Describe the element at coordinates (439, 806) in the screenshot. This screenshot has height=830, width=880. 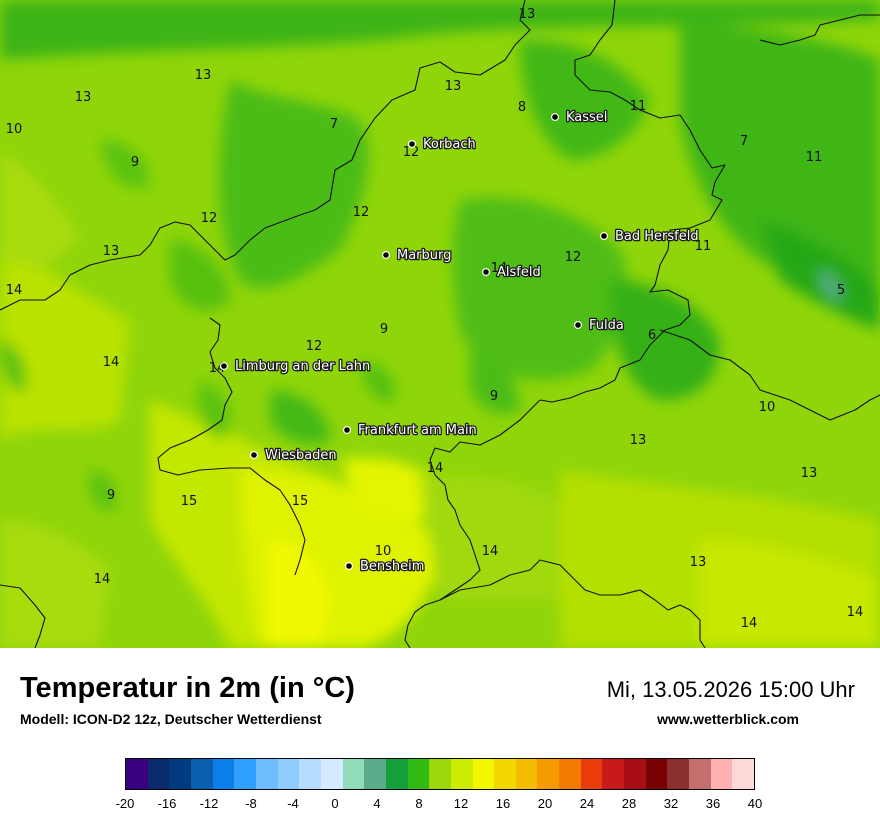
I see `colorbar-tick-labels: -20 -16 -12 -8 -4 0 4 8 12 16 20 24 28 32 36 40` at that location.